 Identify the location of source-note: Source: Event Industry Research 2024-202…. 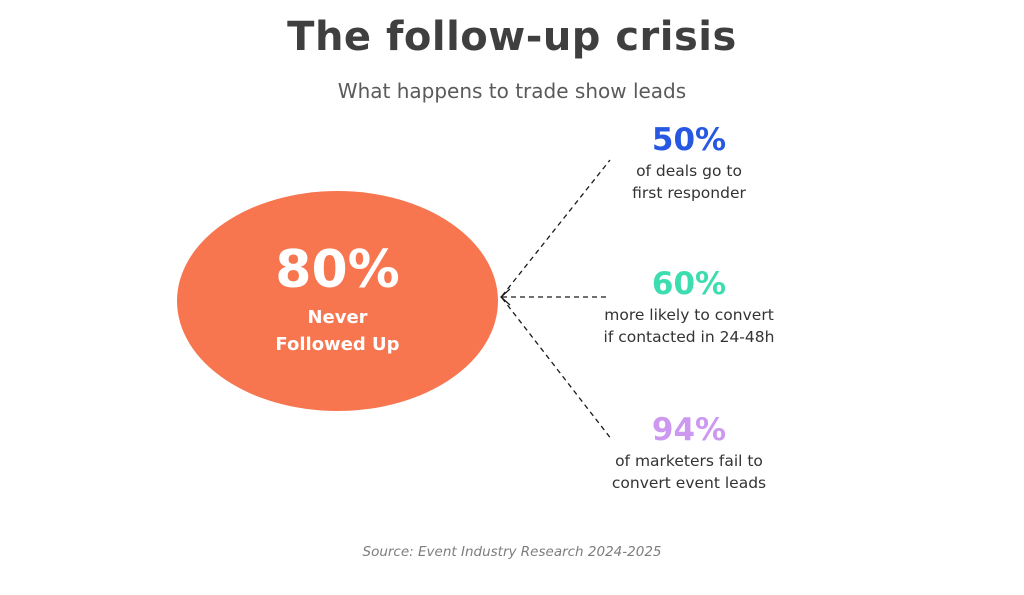
(512, 552).